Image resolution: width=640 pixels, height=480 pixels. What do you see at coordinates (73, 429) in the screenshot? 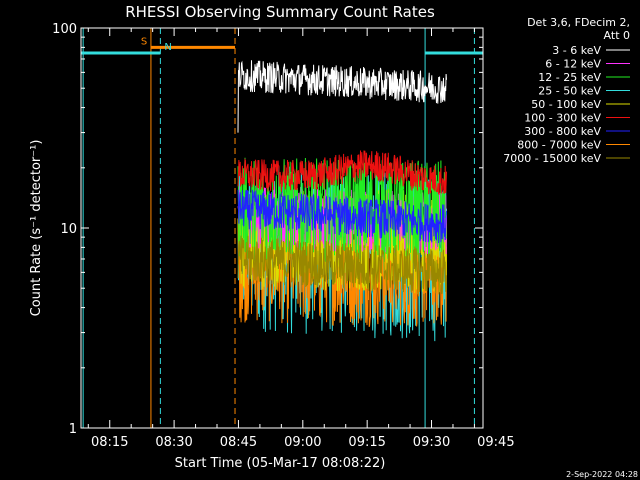
I see `y-tick-label: 1` at bounding box center [73, 429].